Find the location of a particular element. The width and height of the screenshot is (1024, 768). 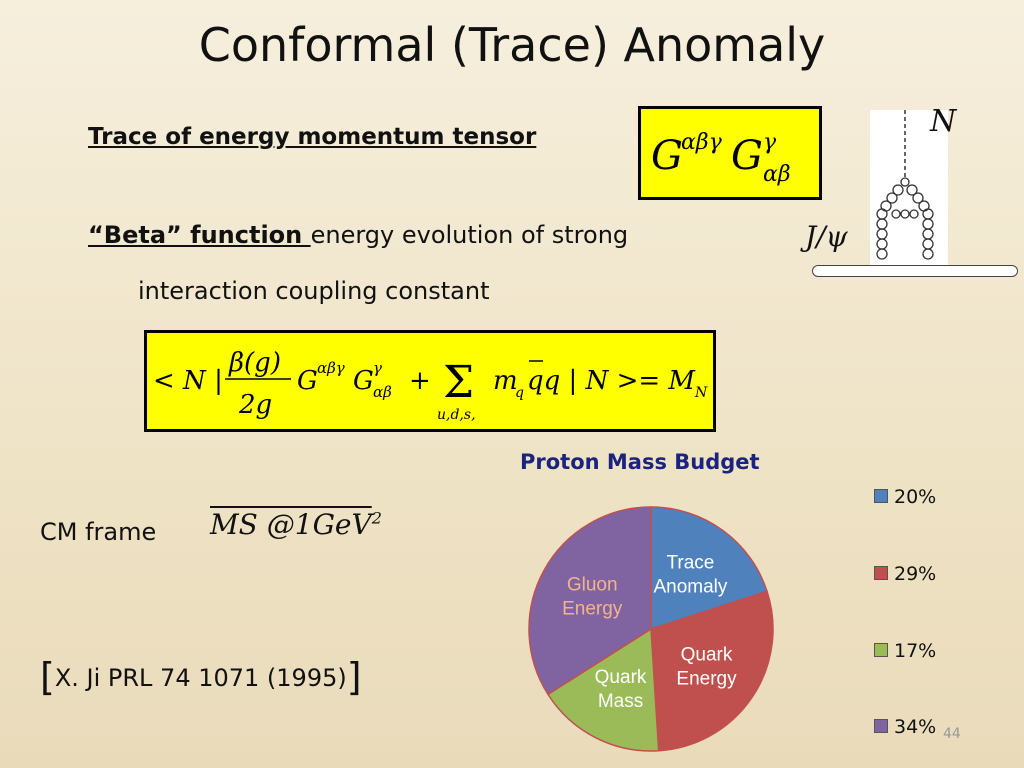

legend-item: 17% is located at coordinates (905, 651).